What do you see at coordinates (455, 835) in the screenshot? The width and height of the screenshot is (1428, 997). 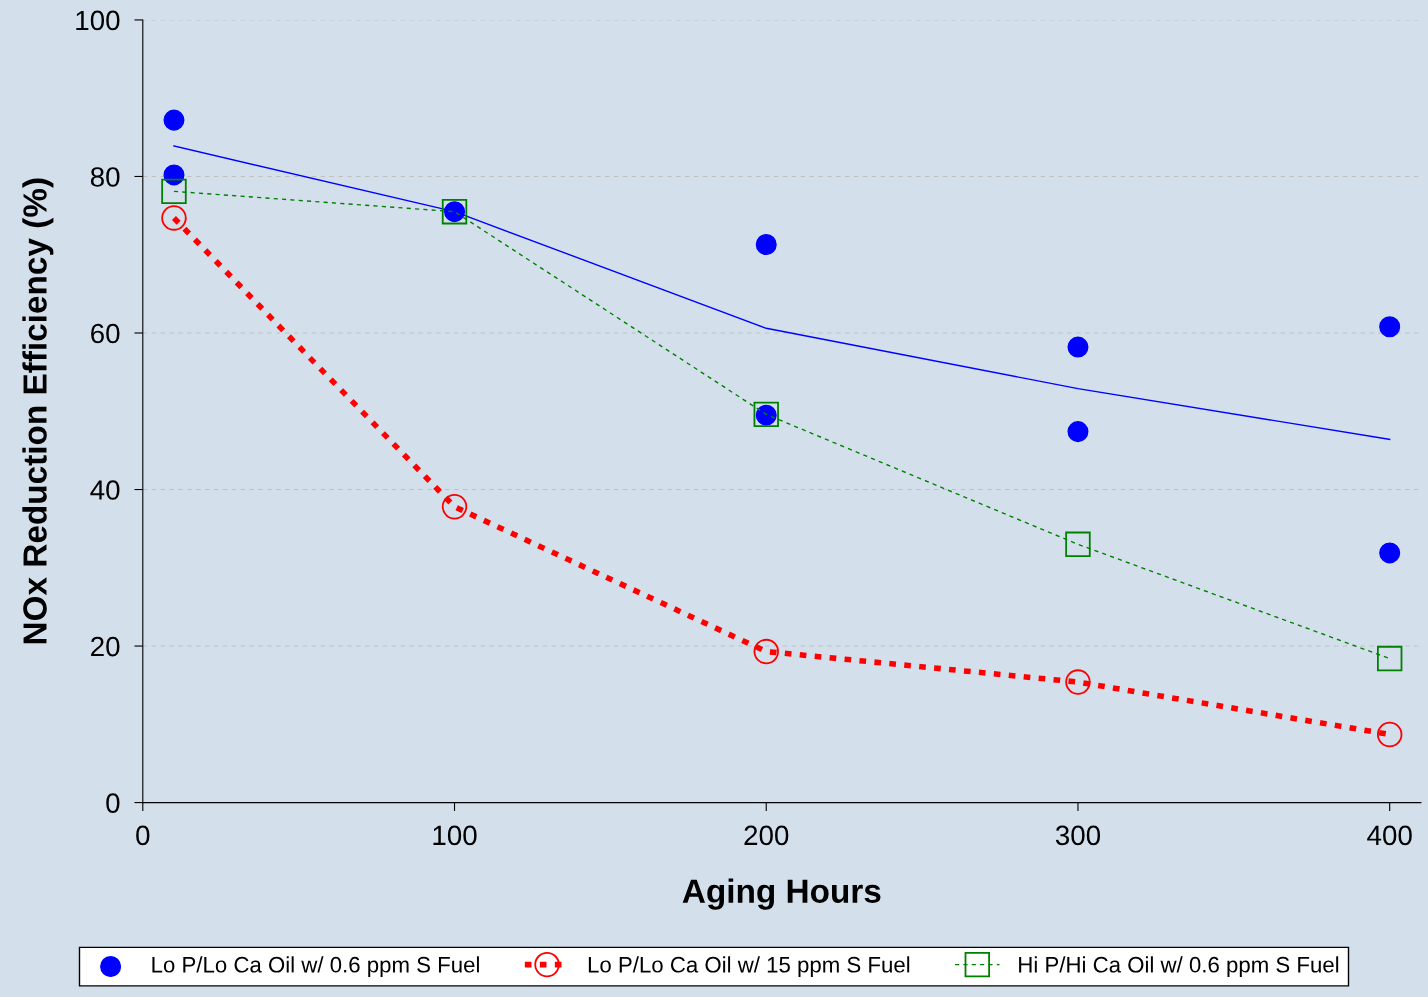 I see `x-tick-label: 100` at bounding box center [455, 835].